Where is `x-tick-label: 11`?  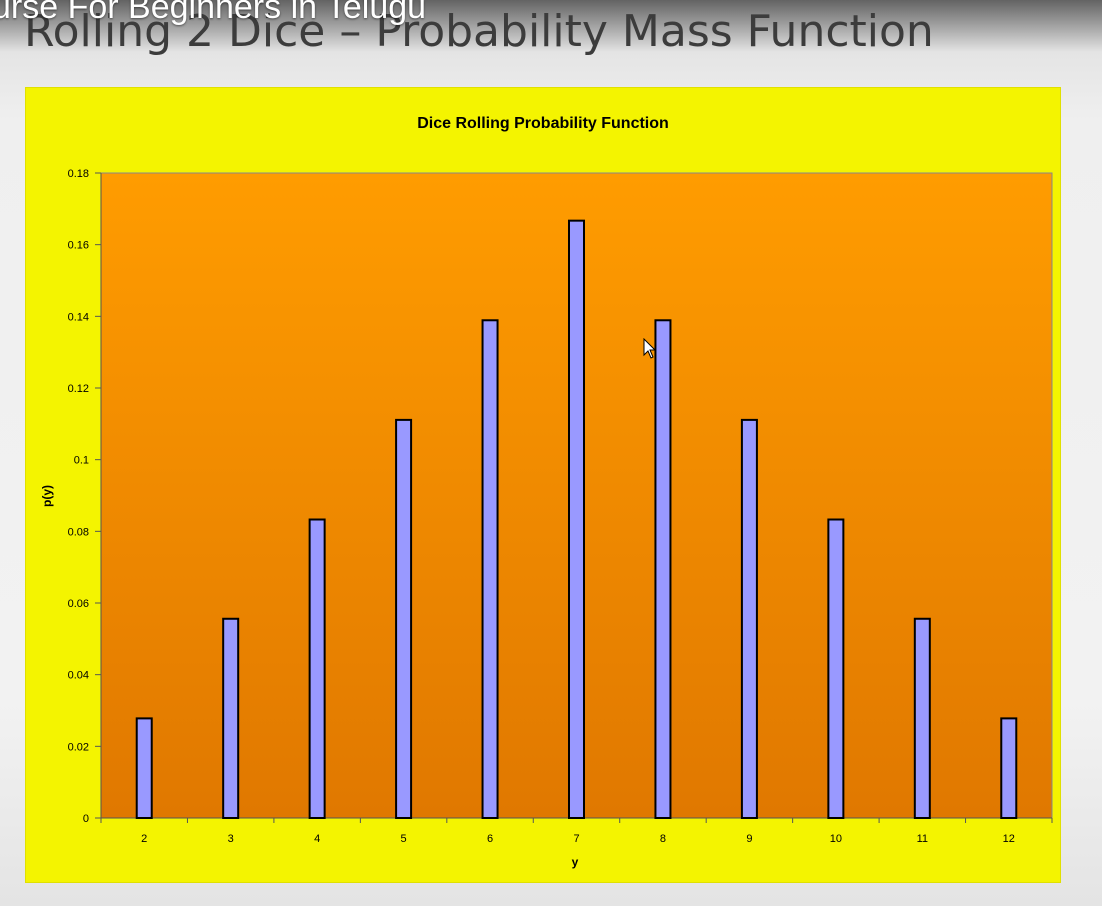
x-tick-label: 11 is located at coordinates (922, 839).